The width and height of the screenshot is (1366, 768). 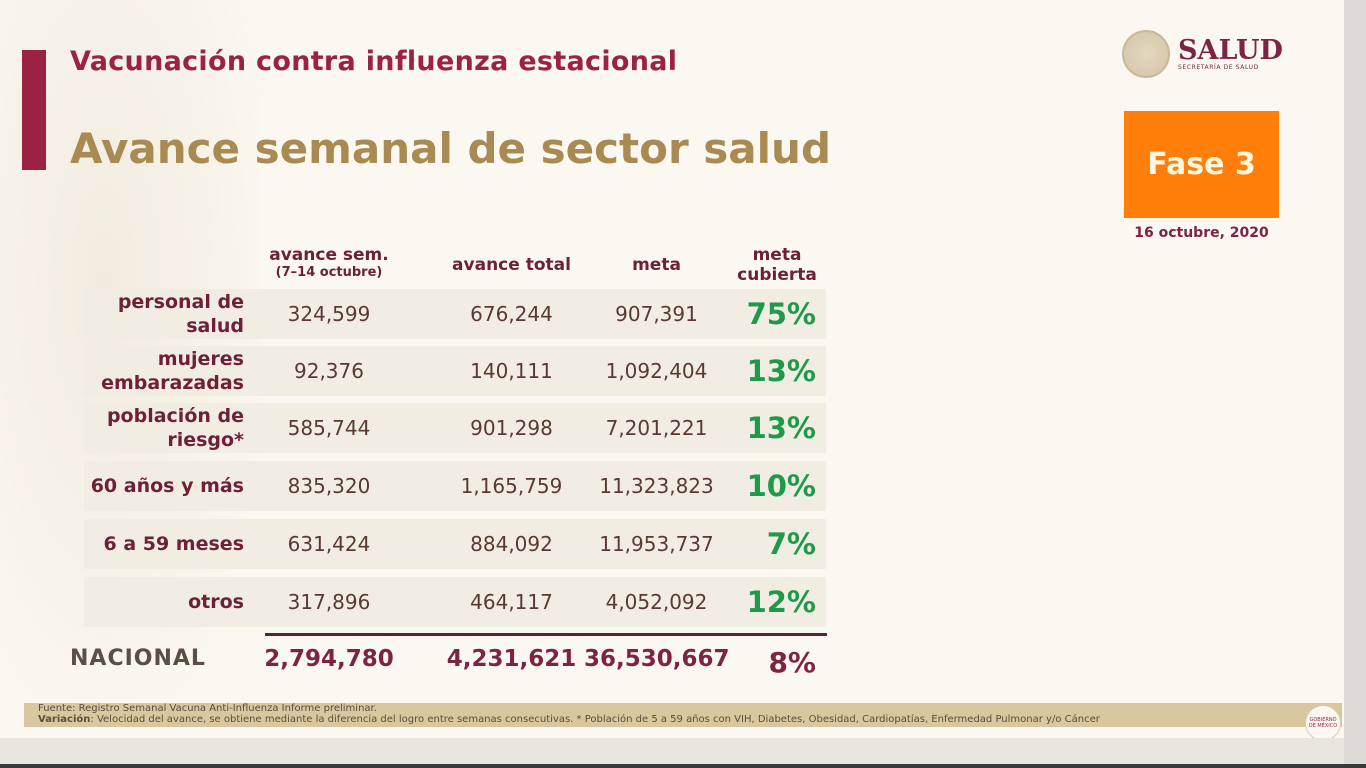 I want to click on frame-bottom, so click(x=683, y=766).